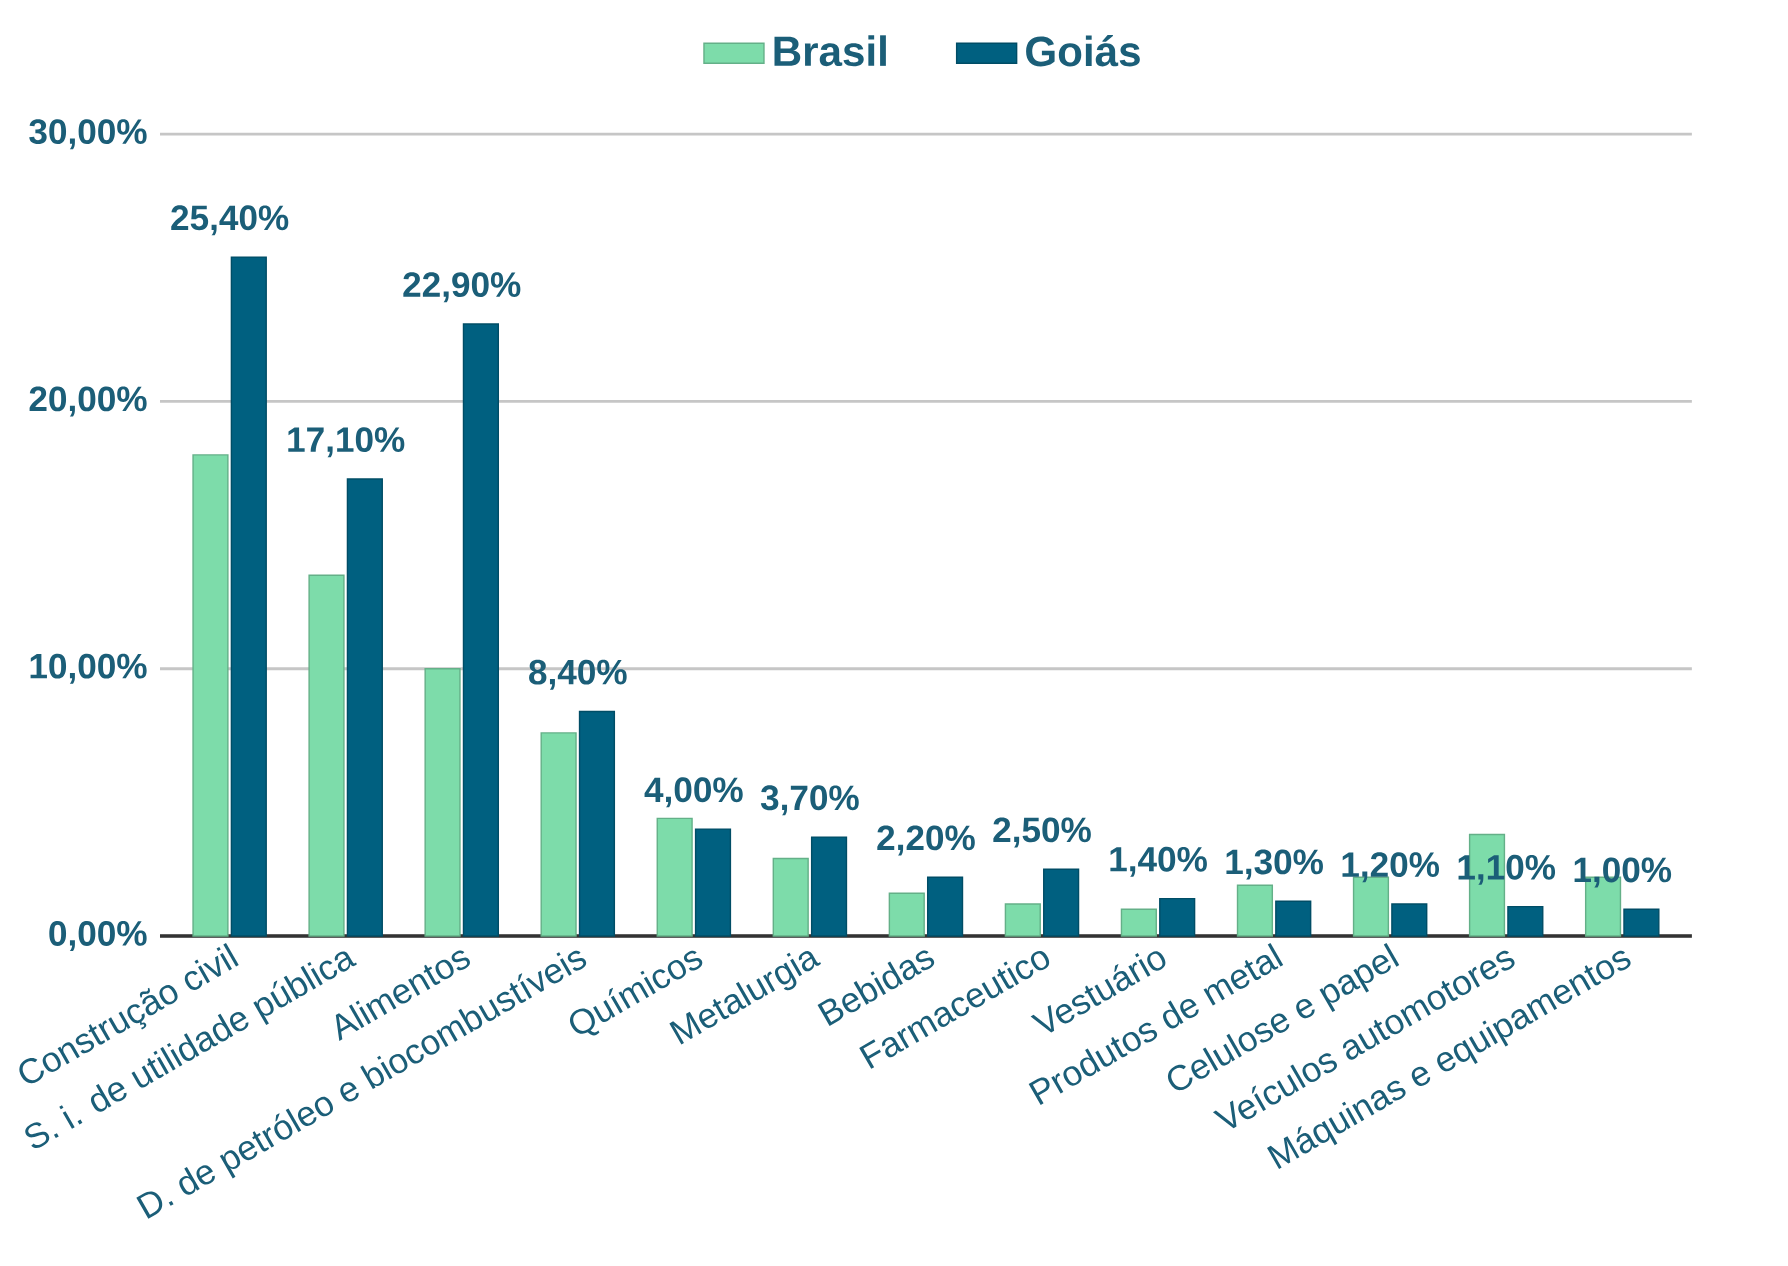  Describe the element at coordinates (98, 936) in the screenshot. I see `y-tick-label: 0,00%` at that location.